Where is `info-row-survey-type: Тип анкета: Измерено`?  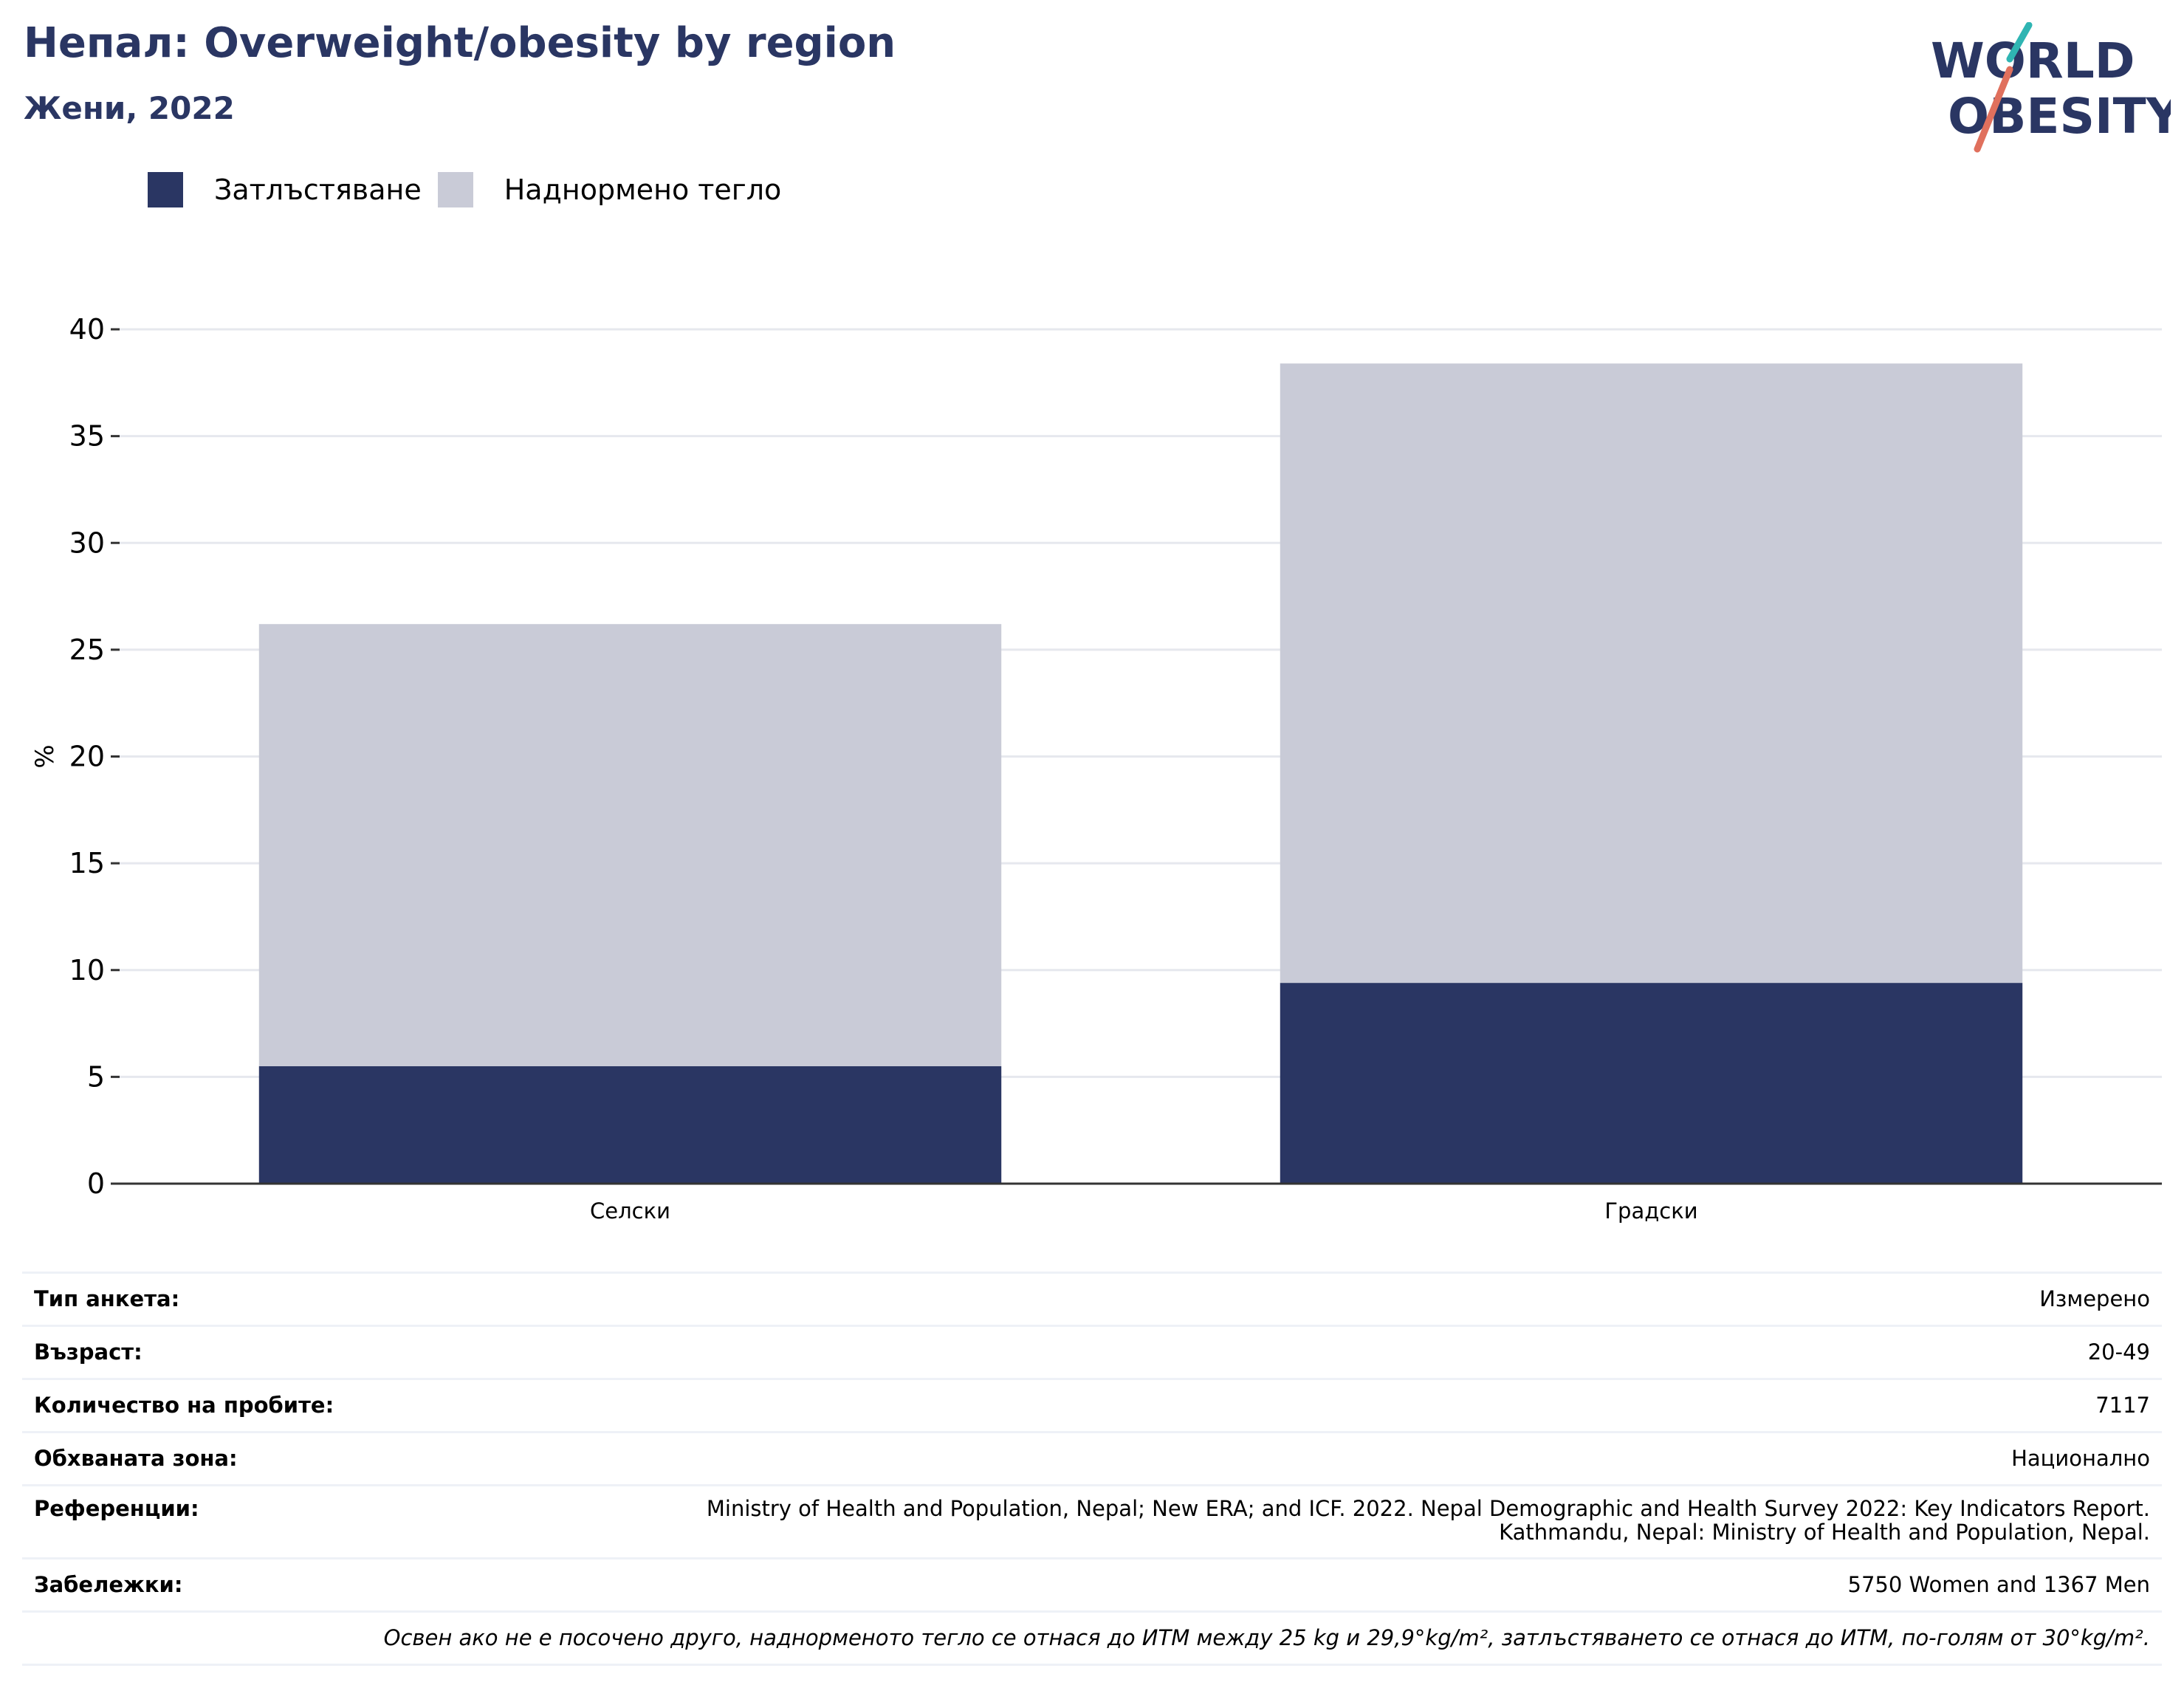 info-row-survey-type: Тип анкета: Измерено is located at coordinates (1092, 1298).